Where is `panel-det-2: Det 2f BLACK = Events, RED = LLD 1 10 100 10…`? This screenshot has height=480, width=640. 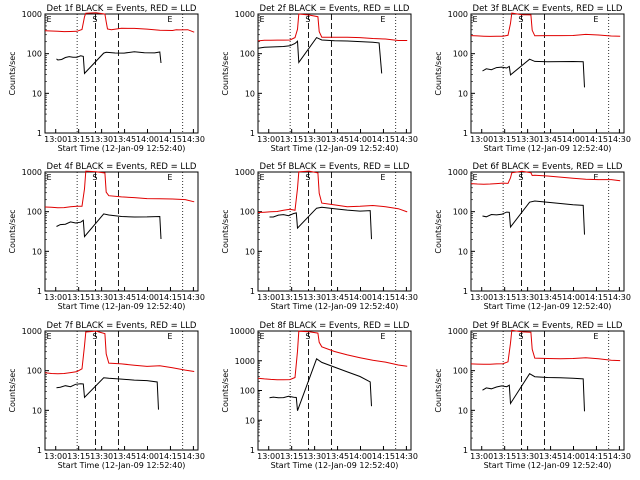 panel-det-2: Det 2f BLACK = Events, RED = LLD 1 10 100 10… is located at coordinates (319, 78).